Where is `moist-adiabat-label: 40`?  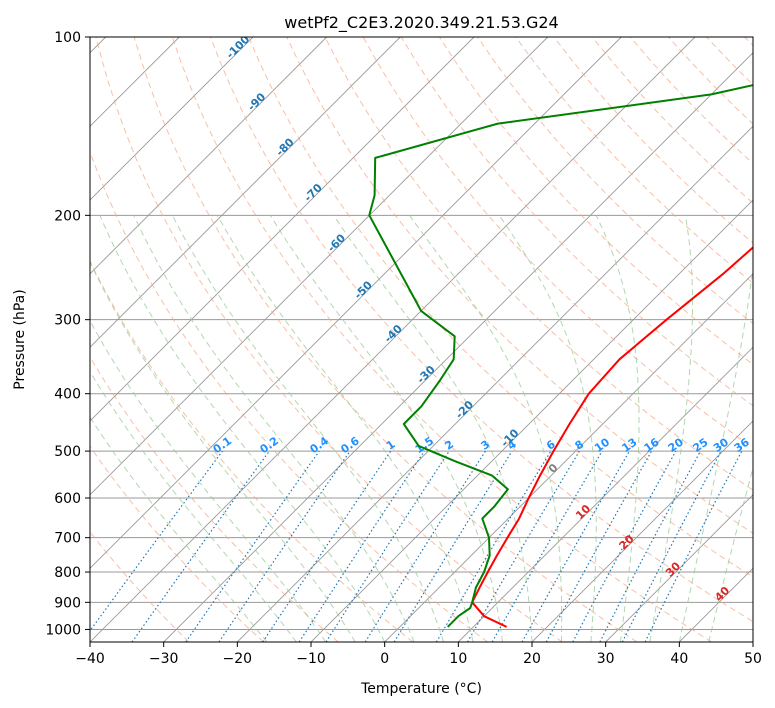 moist-adiabat-label: 40 is located at coordinates (722, 594).